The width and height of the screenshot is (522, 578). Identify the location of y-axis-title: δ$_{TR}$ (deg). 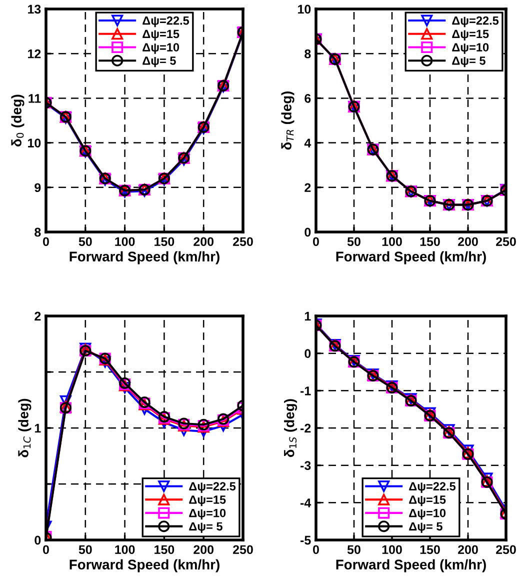
(287, 120).